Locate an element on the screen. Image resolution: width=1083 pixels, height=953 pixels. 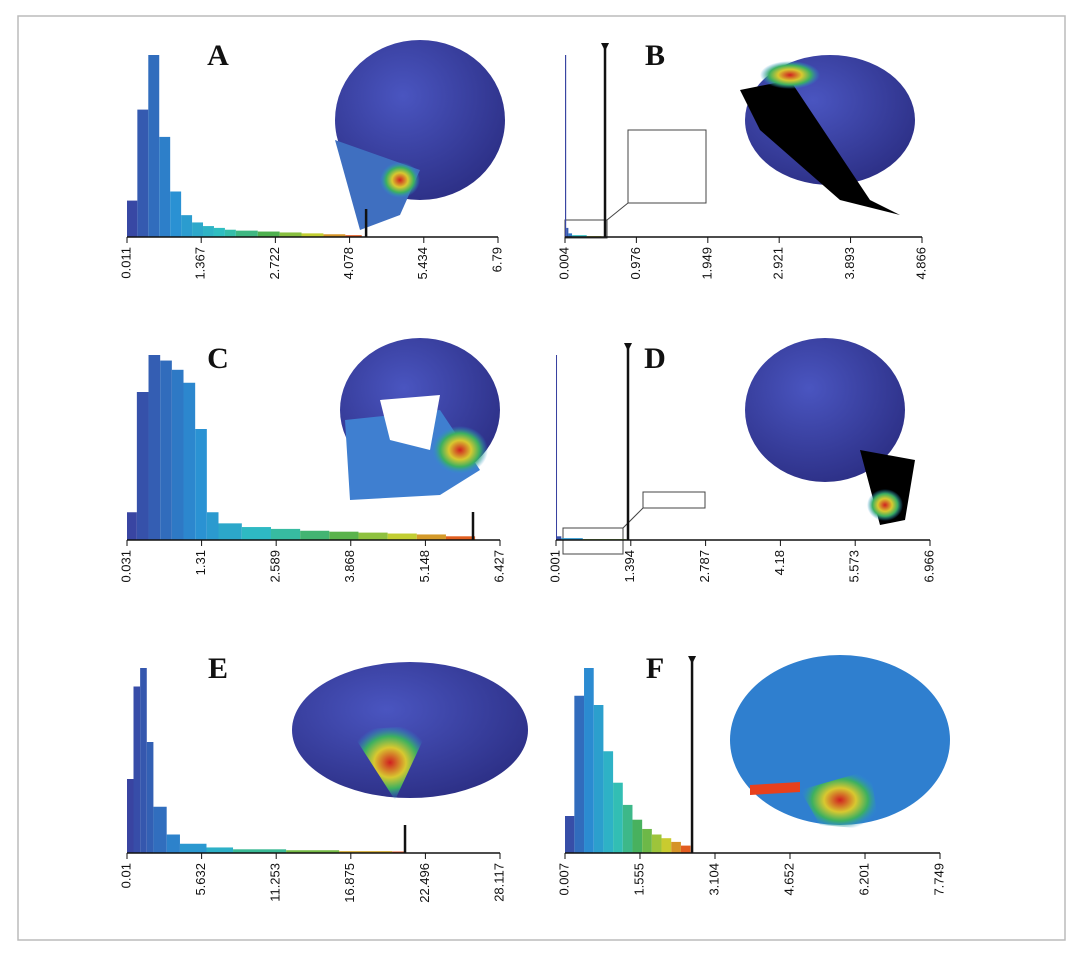
x-tick-label: 0.011 is located at coordinates (125, 263).